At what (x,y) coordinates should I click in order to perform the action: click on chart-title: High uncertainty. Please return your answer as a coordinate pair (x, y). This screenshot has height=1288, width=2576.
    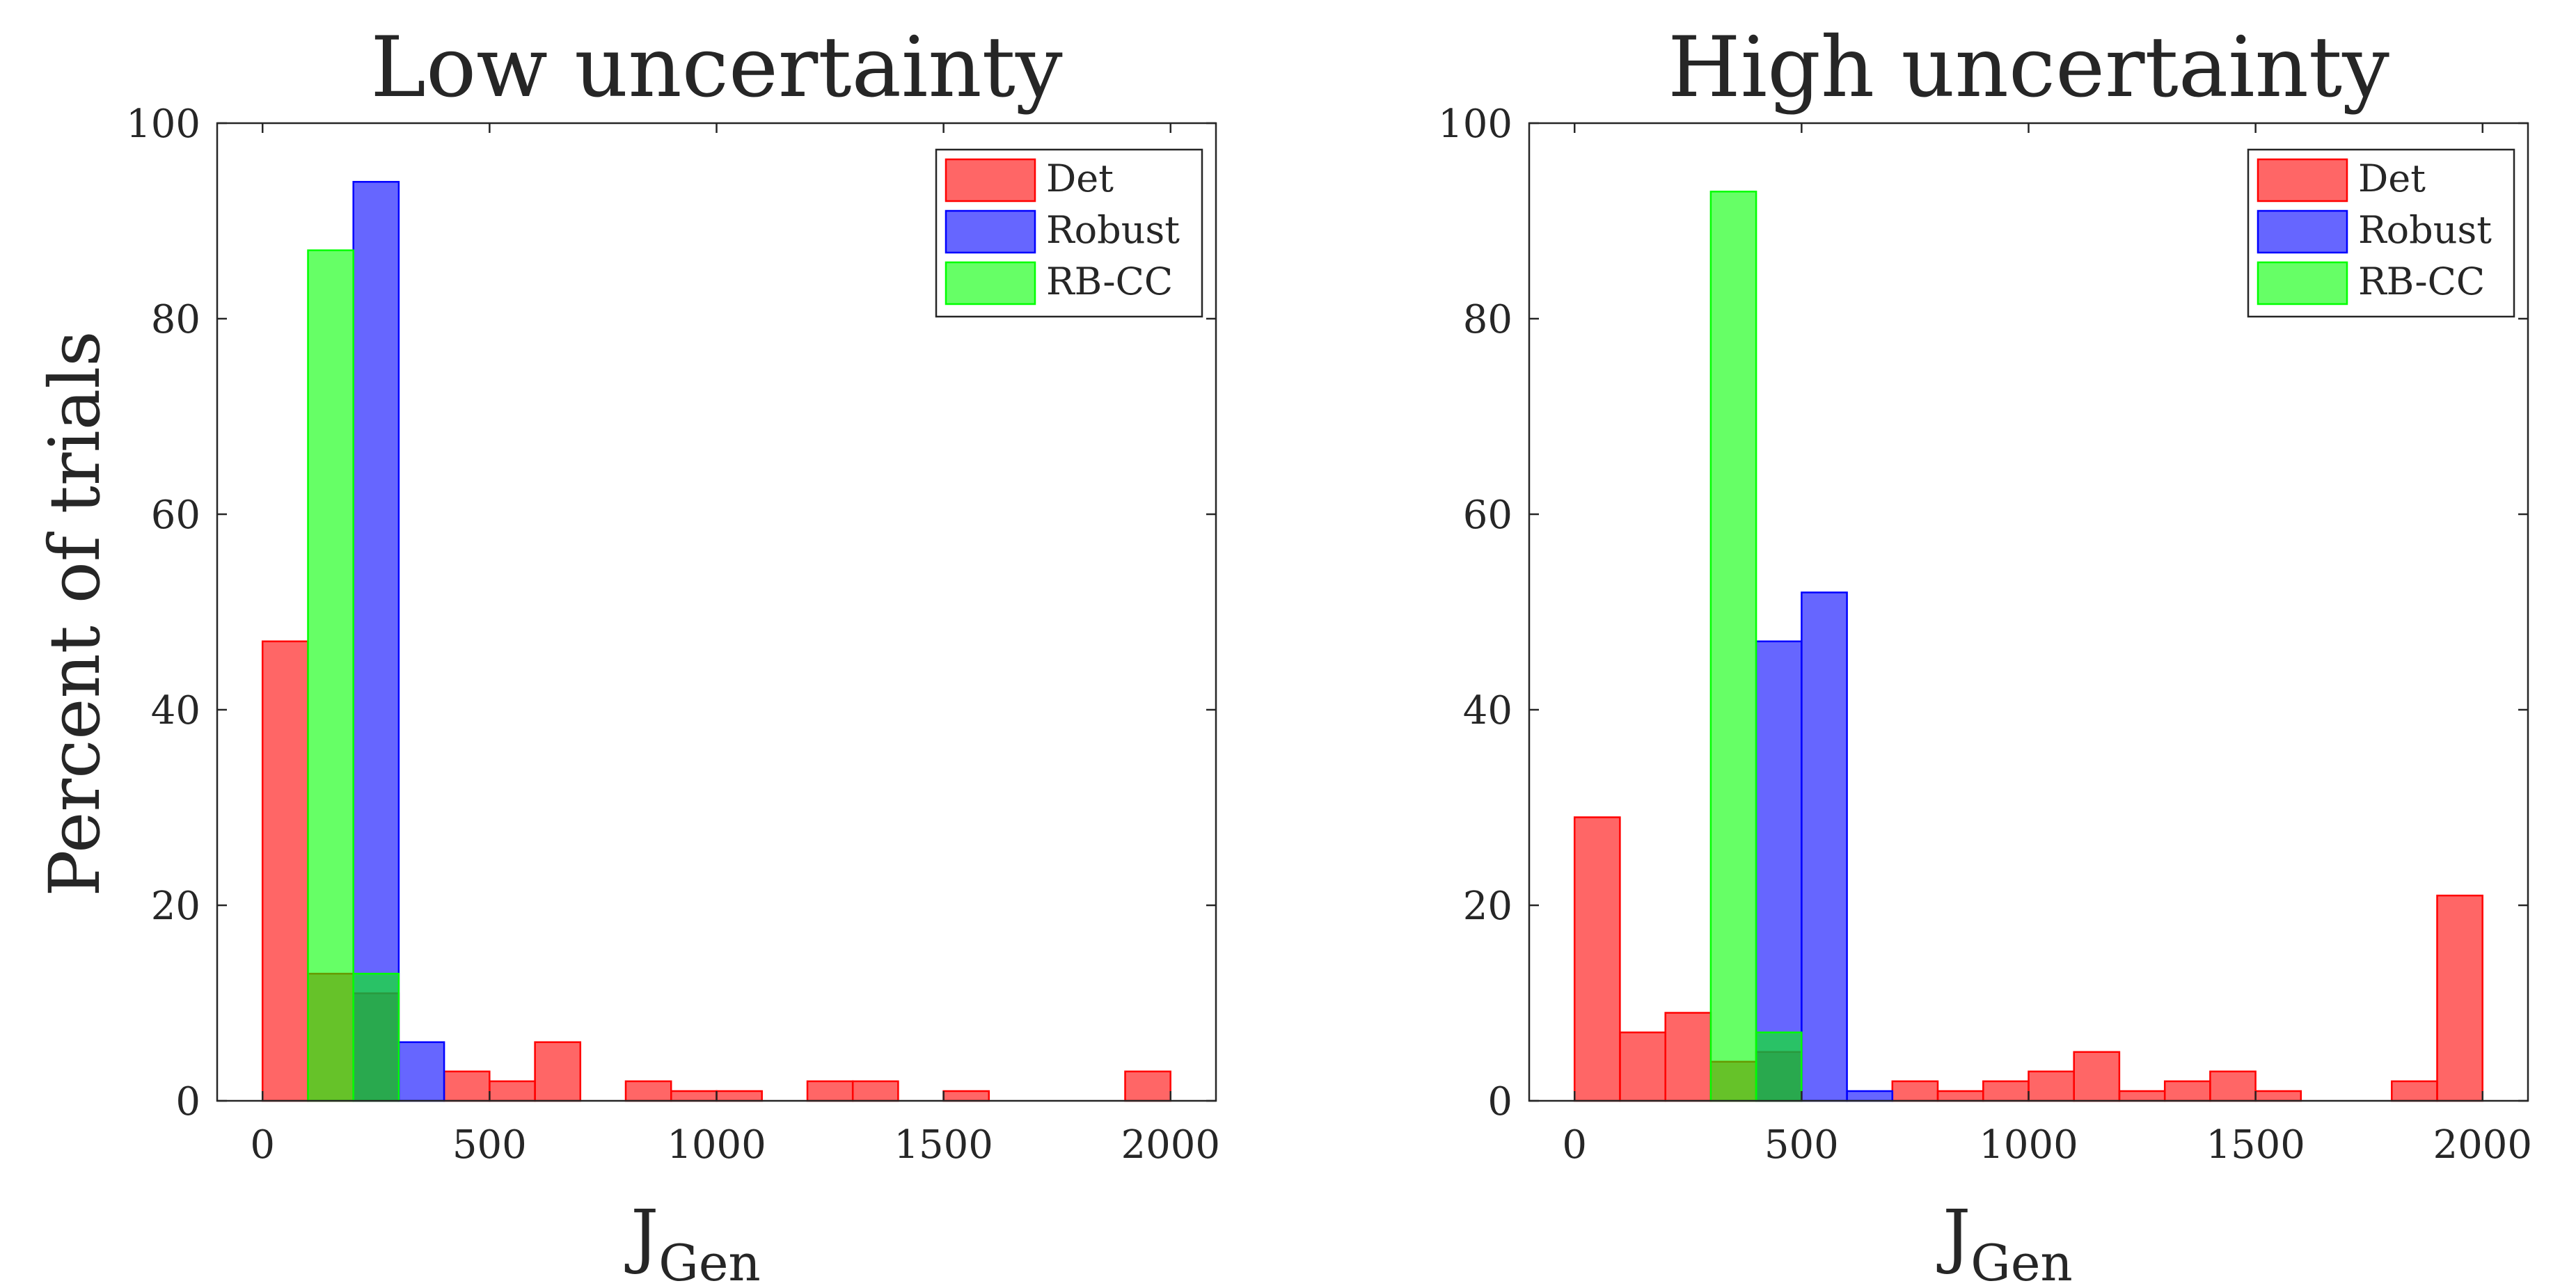
    Looking at the image, I should click on (2028, 67).